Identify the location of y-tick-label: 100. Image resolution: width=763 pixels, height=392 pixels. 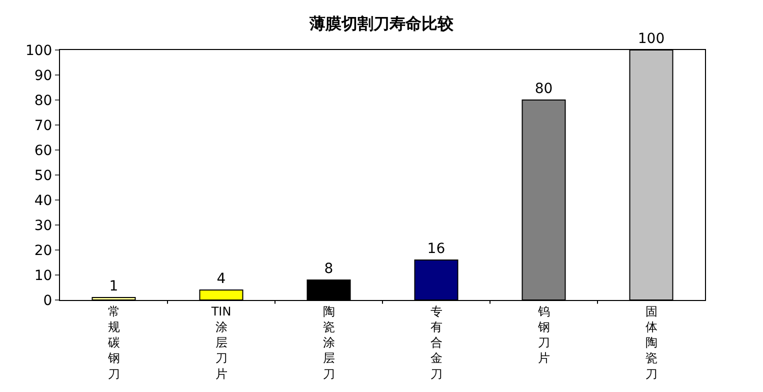
(38, 50).